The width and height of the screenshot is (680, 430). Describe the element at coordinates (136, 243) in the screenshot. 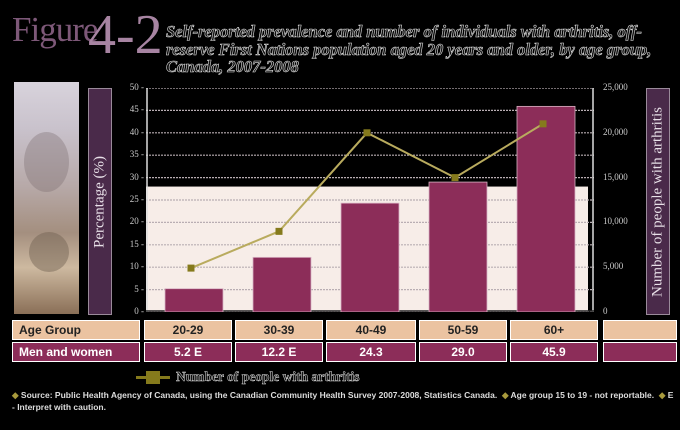

I see `left-tick-label: 15 -` at that location.